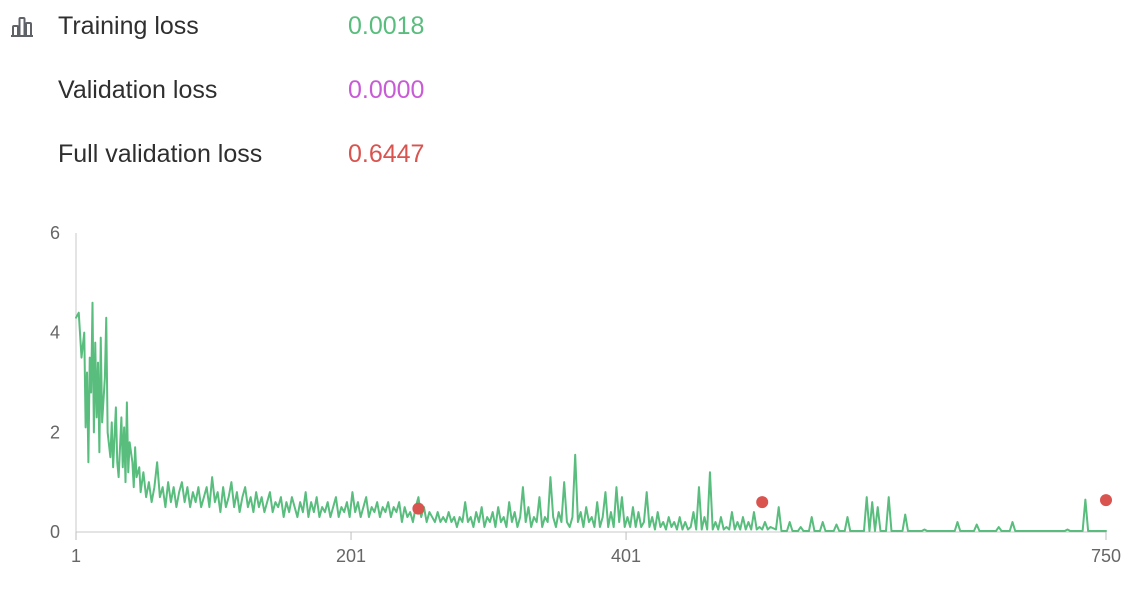  Describe the element at coordinates (160, 153) in the screenshot. I see `full-validation-loss-label: Full validation loss` at that location.